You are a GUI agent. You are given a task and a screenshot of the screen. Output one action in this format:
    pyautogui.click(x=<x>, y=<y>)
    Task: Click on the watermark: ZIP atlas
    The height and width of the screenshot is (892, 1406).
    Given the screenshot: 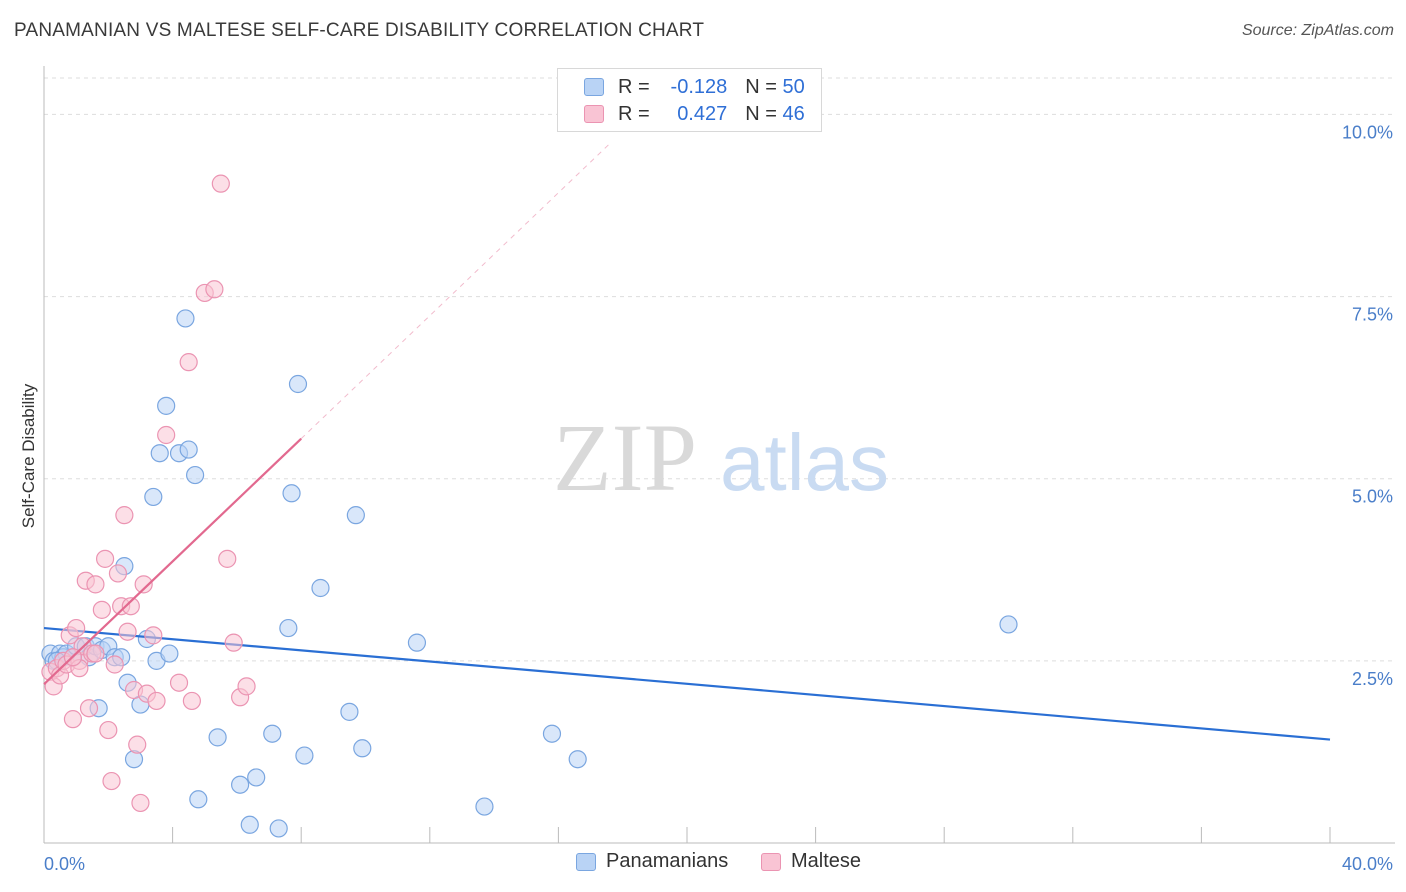 What is the action you would take?
    pyautogui.click(x=721, y=457)
    